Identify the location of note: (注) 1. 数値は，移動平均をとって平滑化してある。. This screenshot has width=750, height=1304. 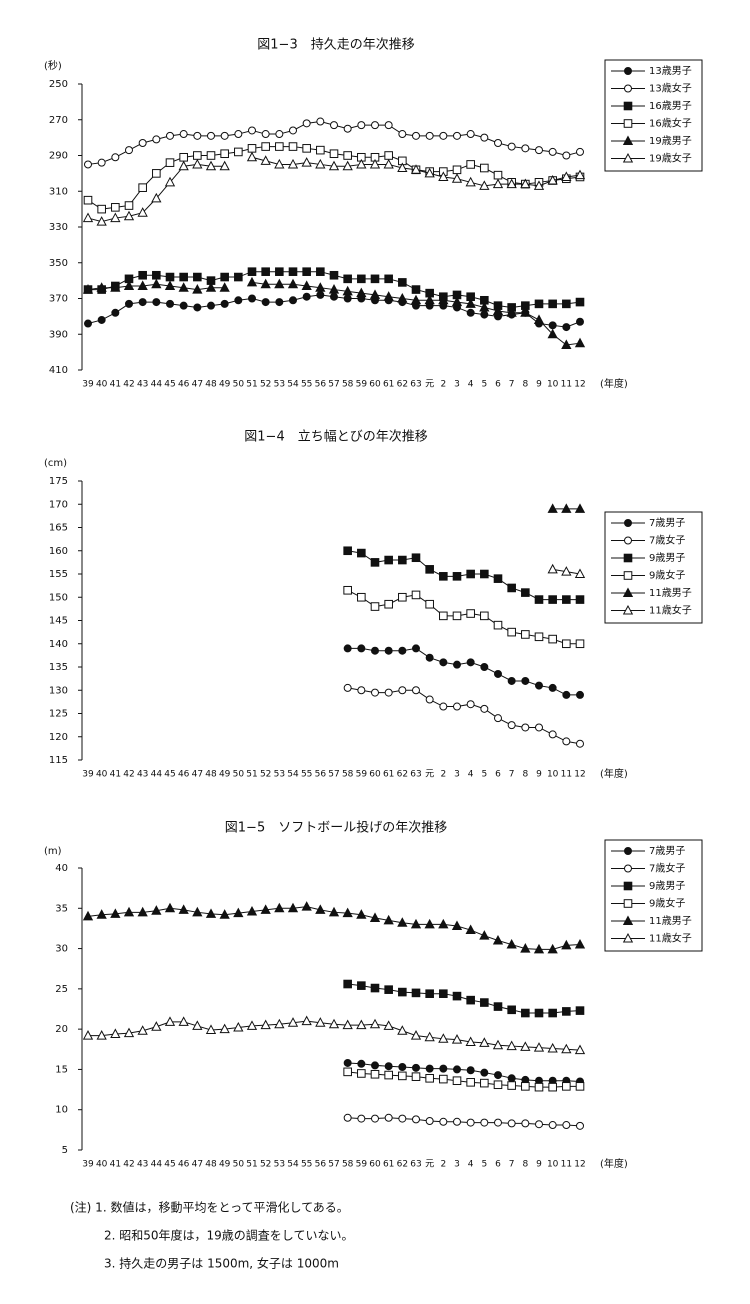
(209, 1207).